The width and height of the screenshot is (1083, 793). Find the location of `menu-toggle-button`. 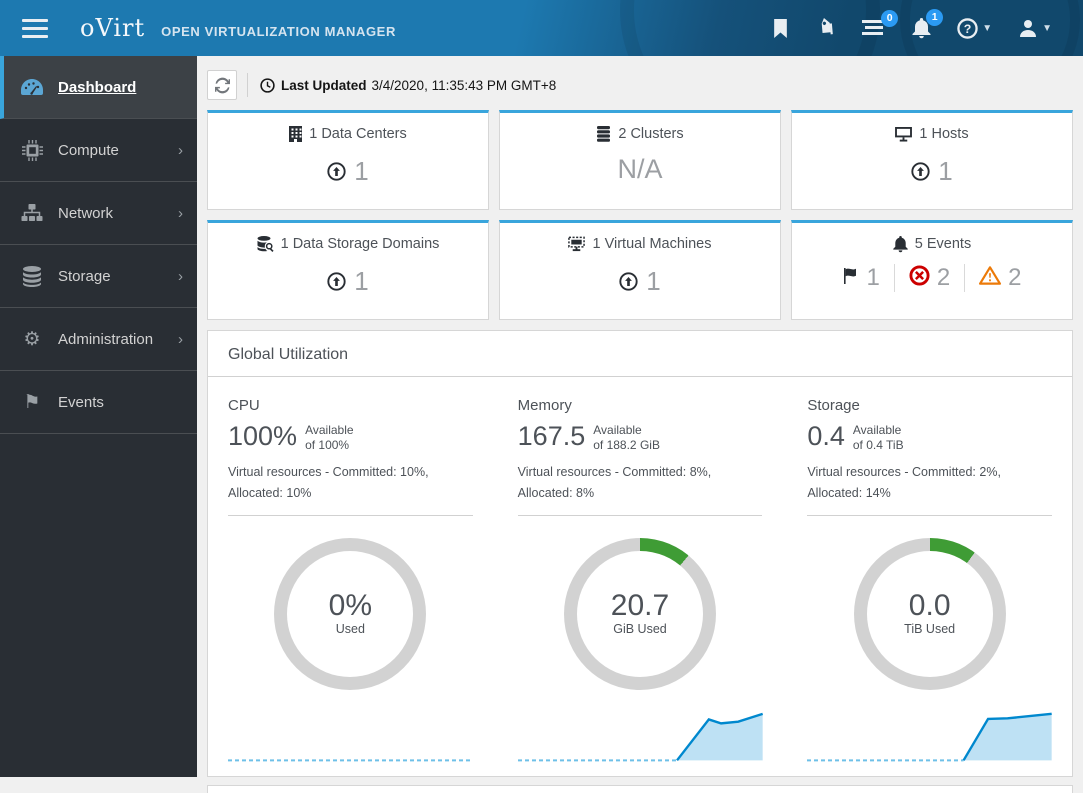

menu-toggle-button is located at coordinates (34, 28).